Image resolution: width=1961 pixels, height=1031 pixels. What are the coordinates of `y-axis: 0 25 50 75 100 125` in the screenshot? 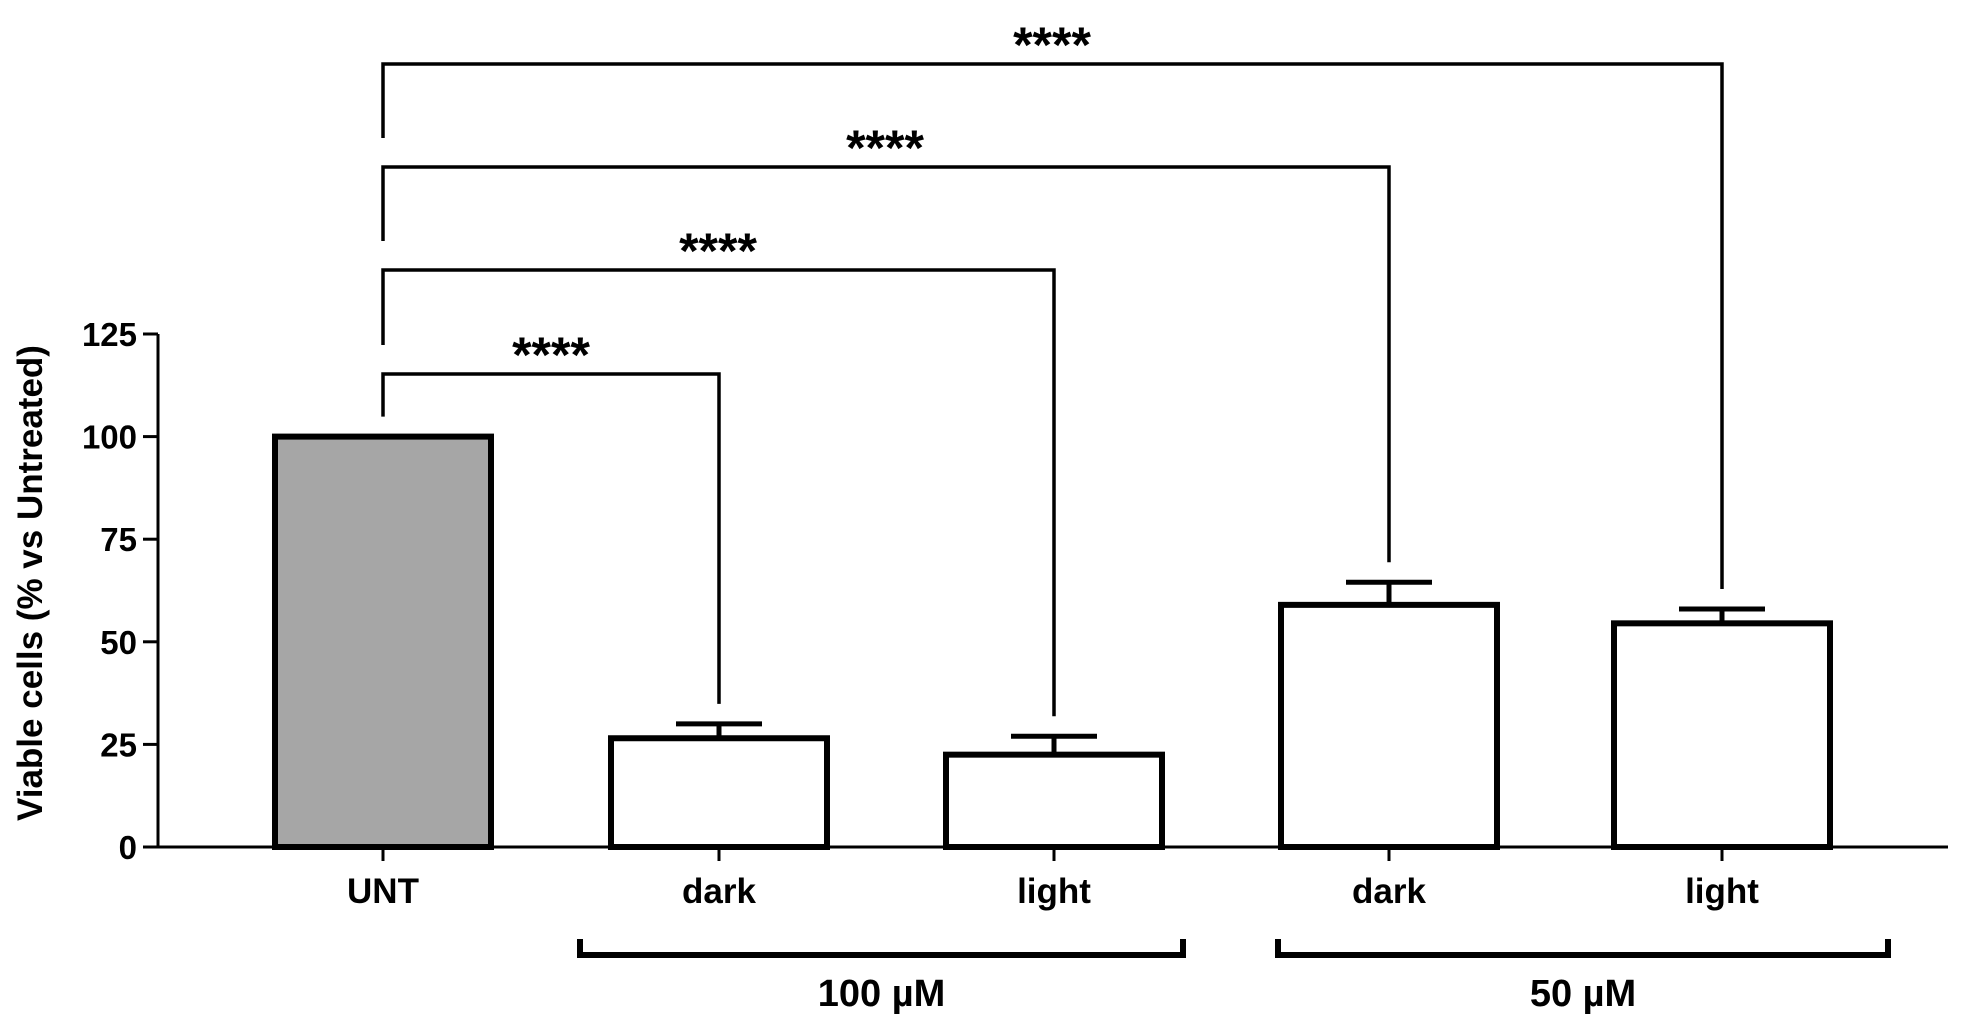 It's located at (121, 591).